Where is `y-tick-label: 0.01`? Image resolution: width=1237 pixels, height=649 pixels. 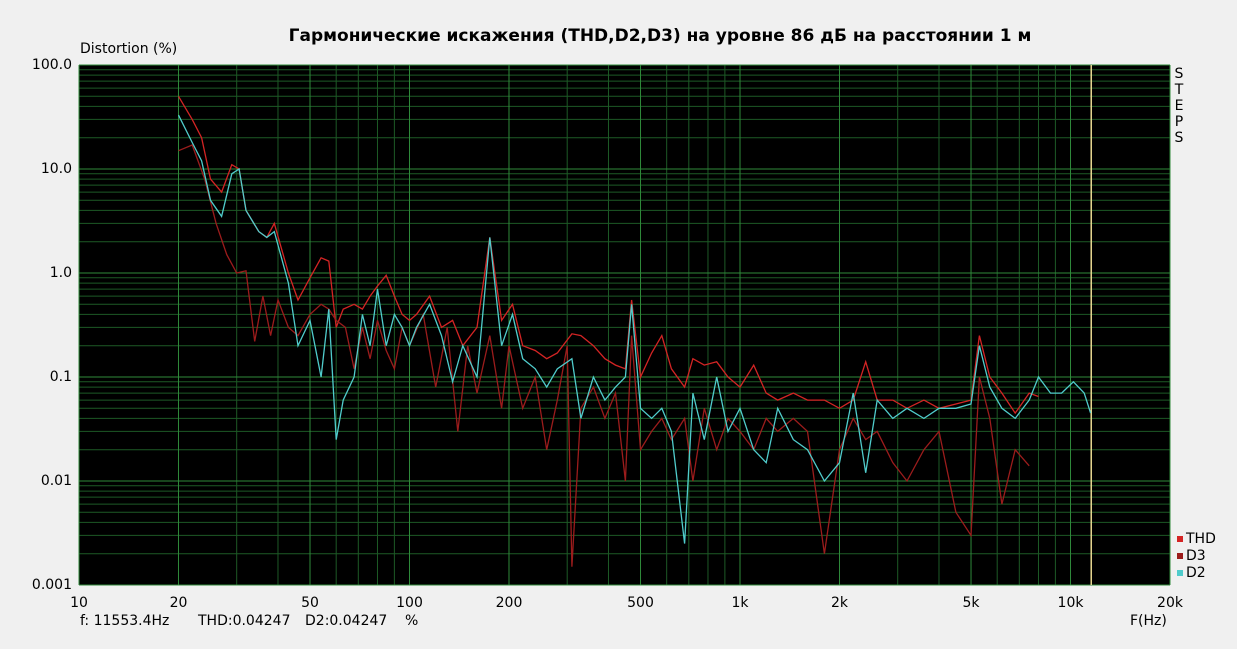
y-tick-label: 0.01 is located at coordinates (56, 481).